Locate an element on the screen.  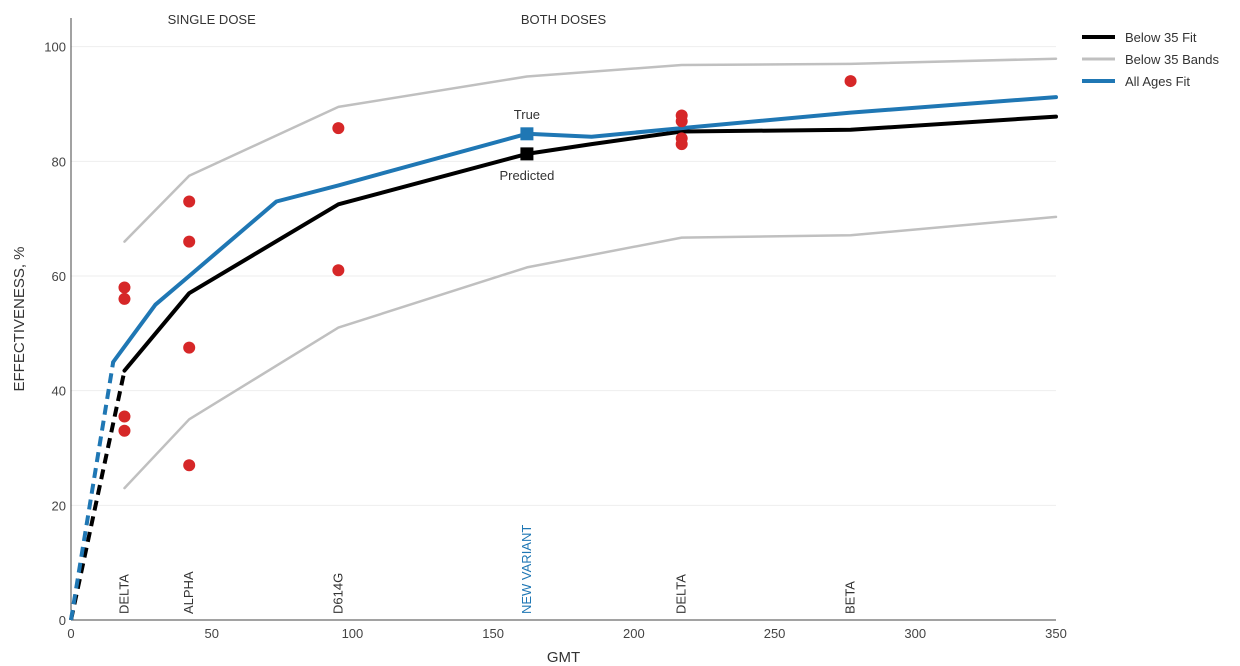
all-ages-fit-dashed-extension is located at coordinates (92, 491).